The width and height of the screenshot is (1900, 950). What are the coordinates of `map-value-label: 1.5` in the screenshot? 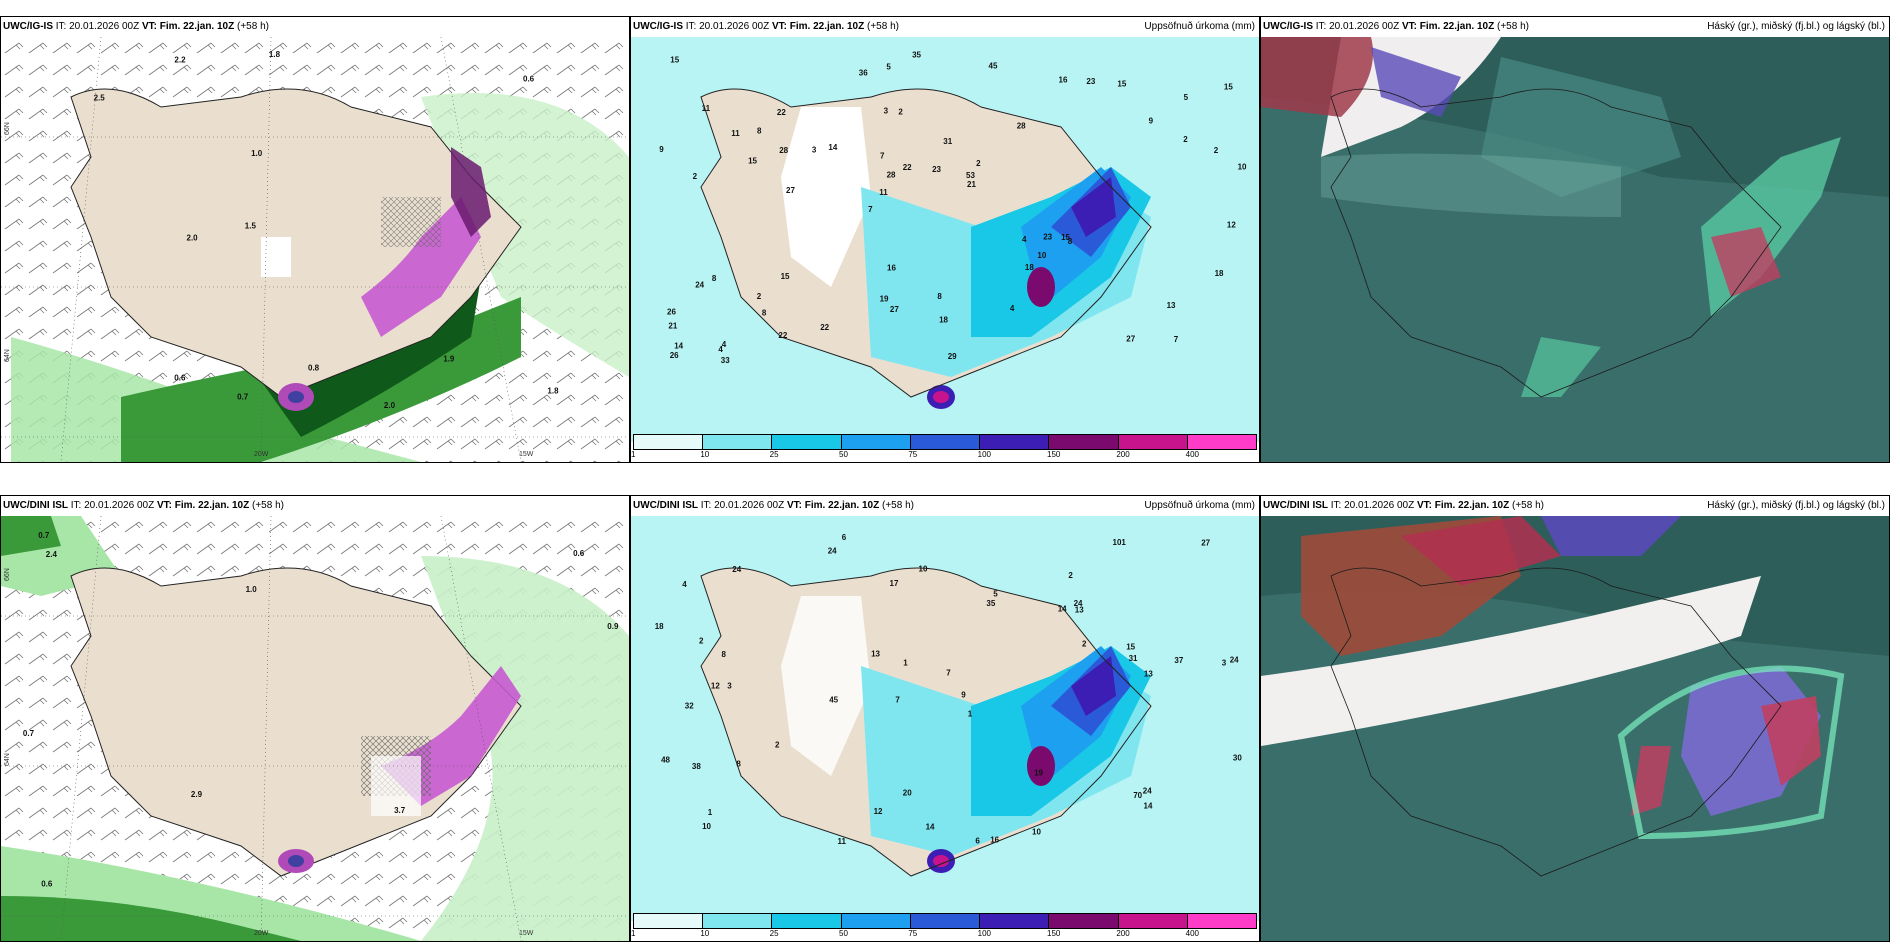 It's located at (251, 225).